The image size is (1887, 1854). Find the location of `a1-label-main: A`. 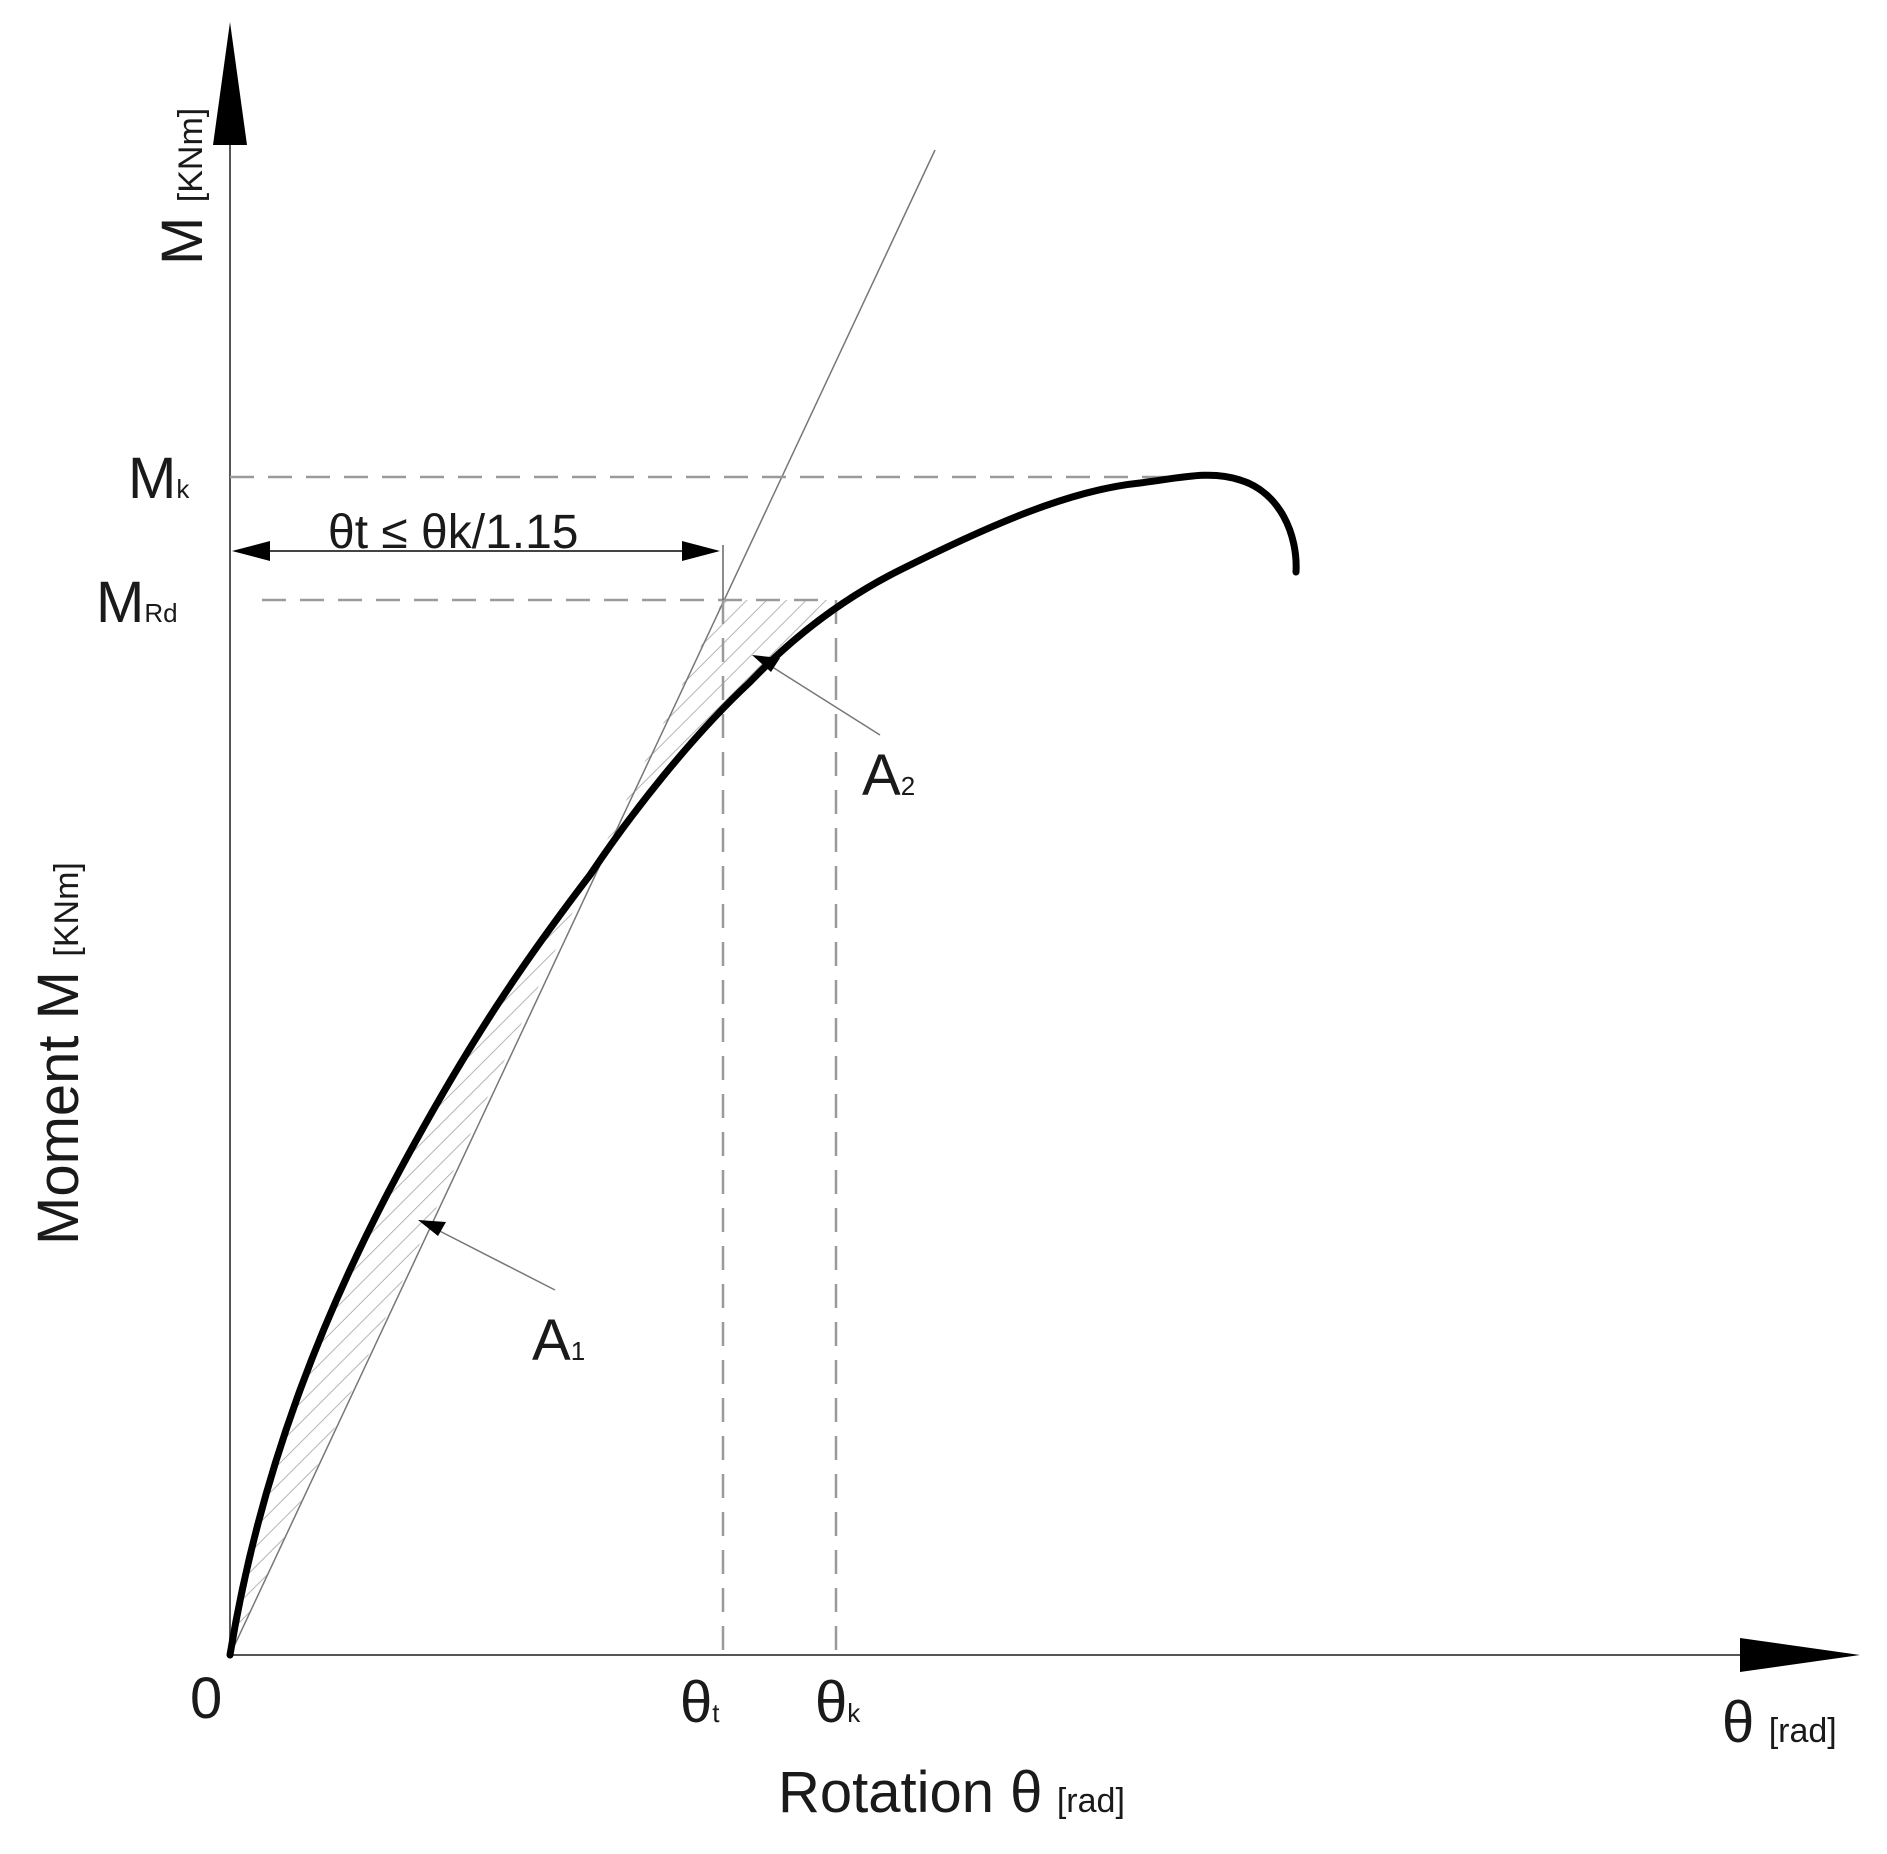

a1-label-main: A is located at coordinates (551, 1340).